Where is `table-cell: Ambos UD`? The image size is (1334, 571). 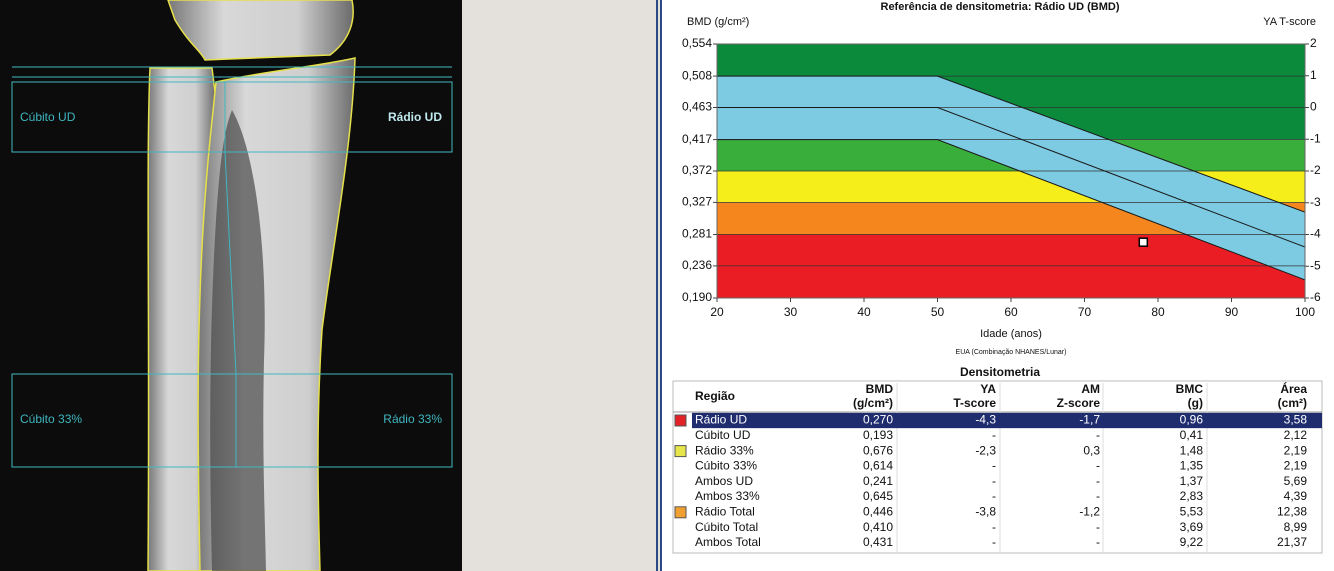 table-cell: Ambos UD is located at coordinates (724, 481).